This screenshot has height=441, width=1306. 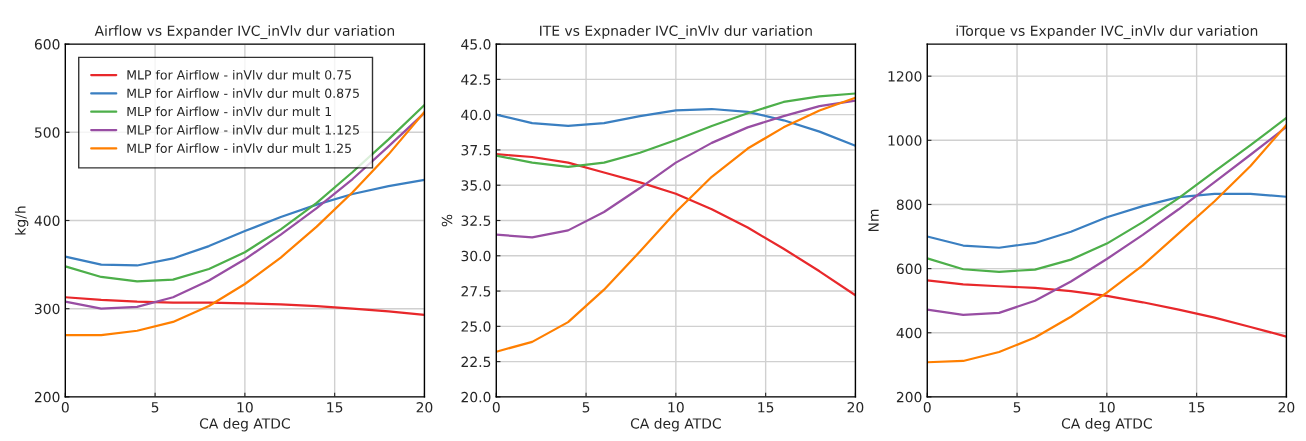 What do you see at coordinates (873, 220) in the screenshot?
I see `y-axis-title: Nm` at bounding box center [873, 220].